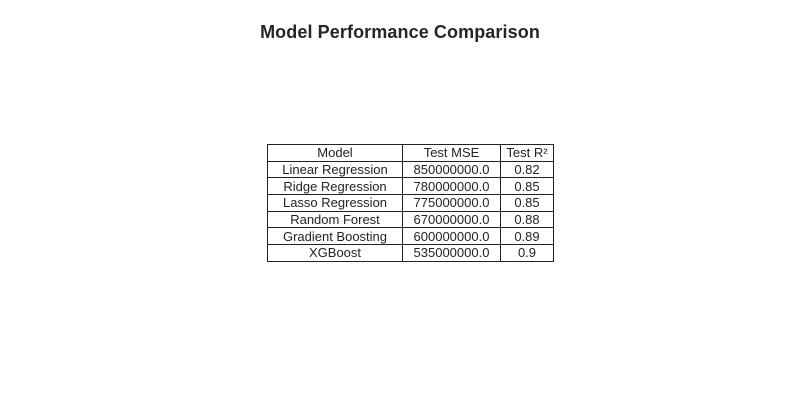 Image resolution: width=800 pixels, height=400 pixels. What do you see at coordinates (335, 153) in the screenshot?
I see `column-header-model: Model` at bounding box center [335, 153].